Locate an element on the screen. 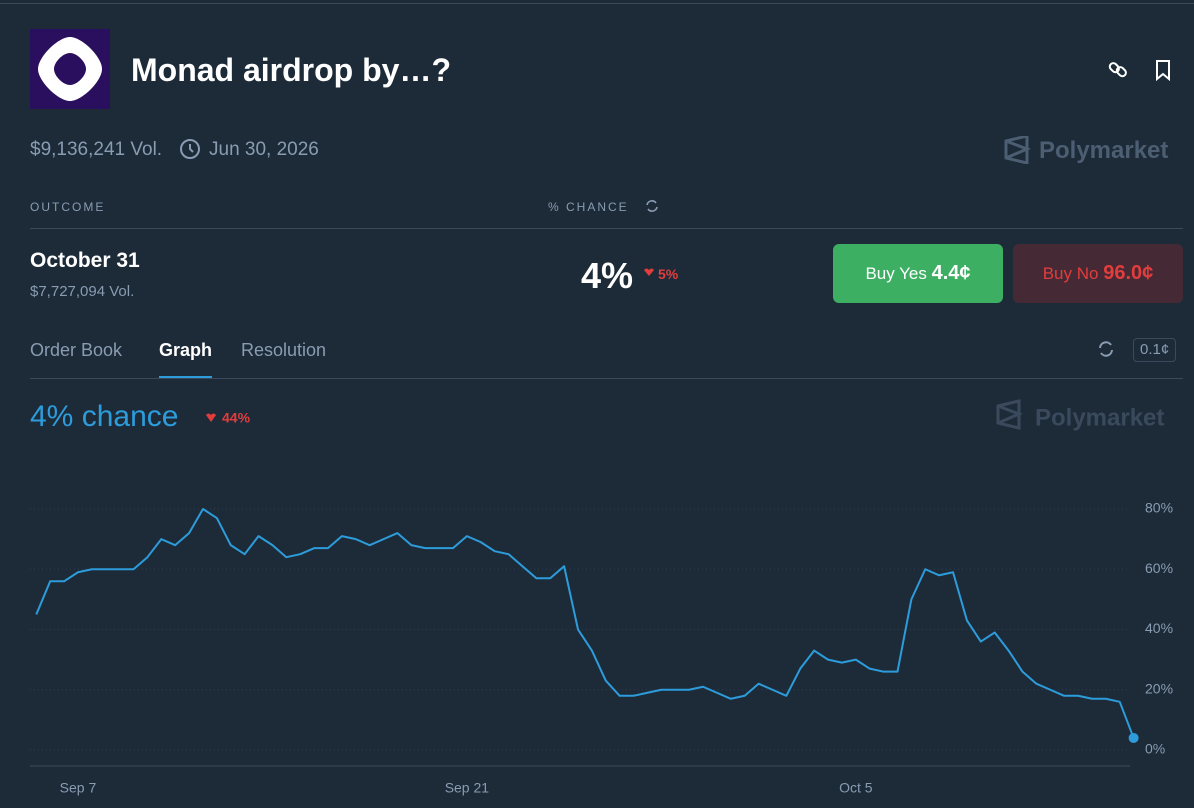 The image size is (1194, 808). y-tick-label: 80% is located at coordinates (1159, 508).